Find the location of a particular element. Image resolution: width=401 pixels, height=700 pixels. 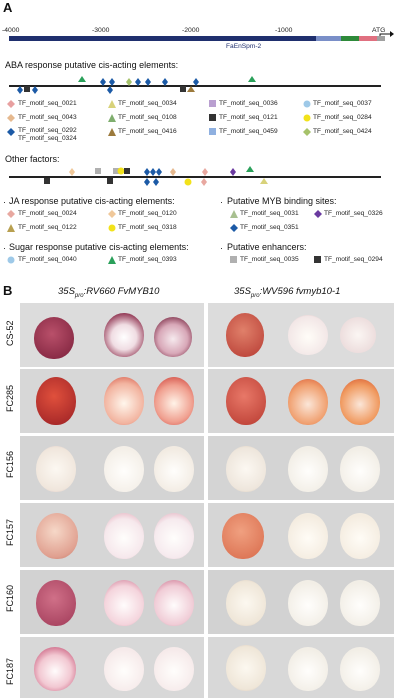

left-column-header: 35Spro:RV660 FvMYB10 is located at coordinates (109, 292).